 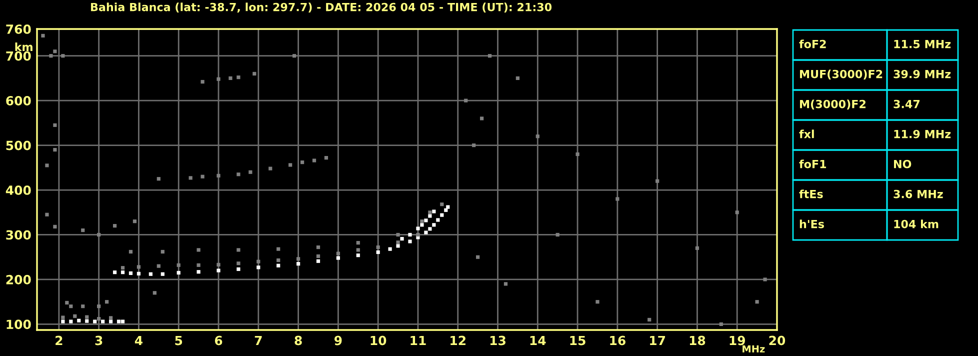 I want to click on text: MUF(3000)F2, so click(x=841, y=75).